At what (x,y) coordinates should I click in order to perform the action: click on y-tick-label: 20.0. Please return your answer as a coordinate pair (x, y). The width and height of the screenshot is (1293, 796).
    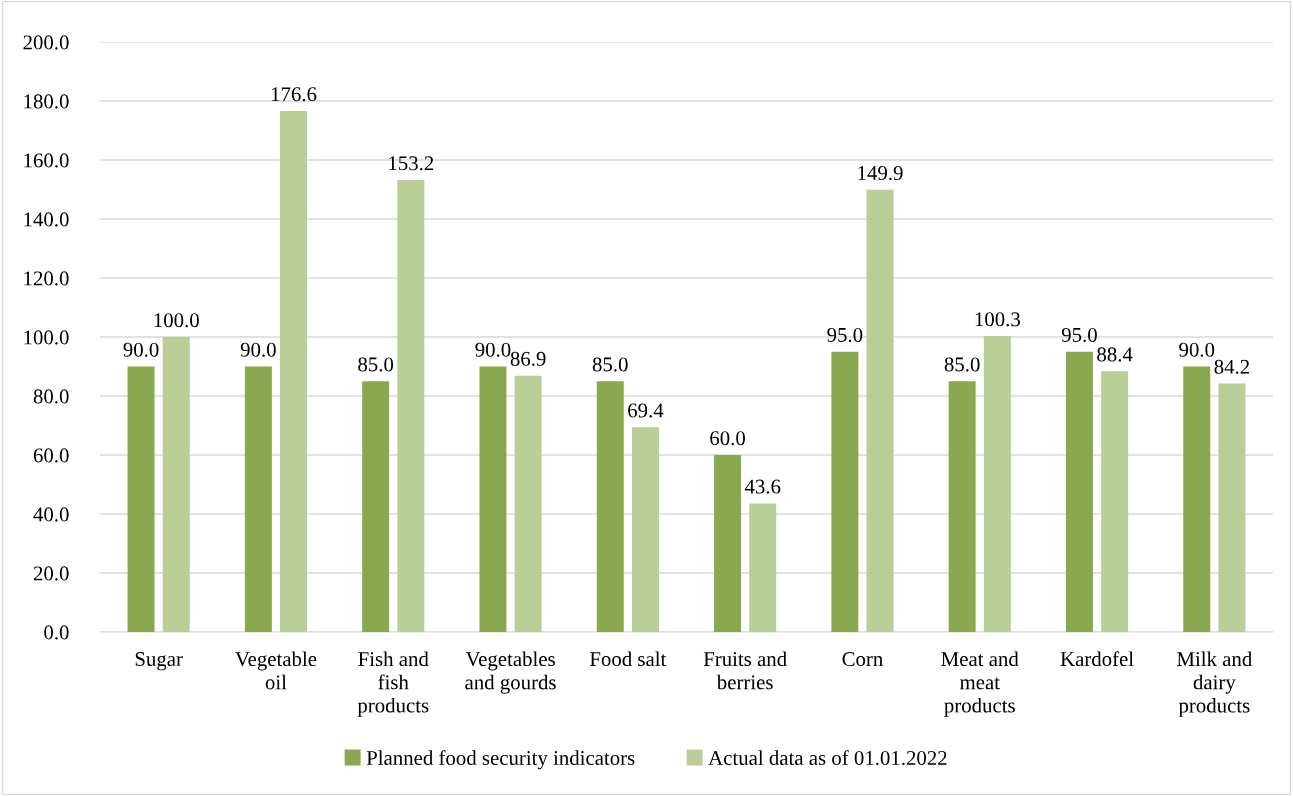
    Looking at the image, I should click on (51, 573).